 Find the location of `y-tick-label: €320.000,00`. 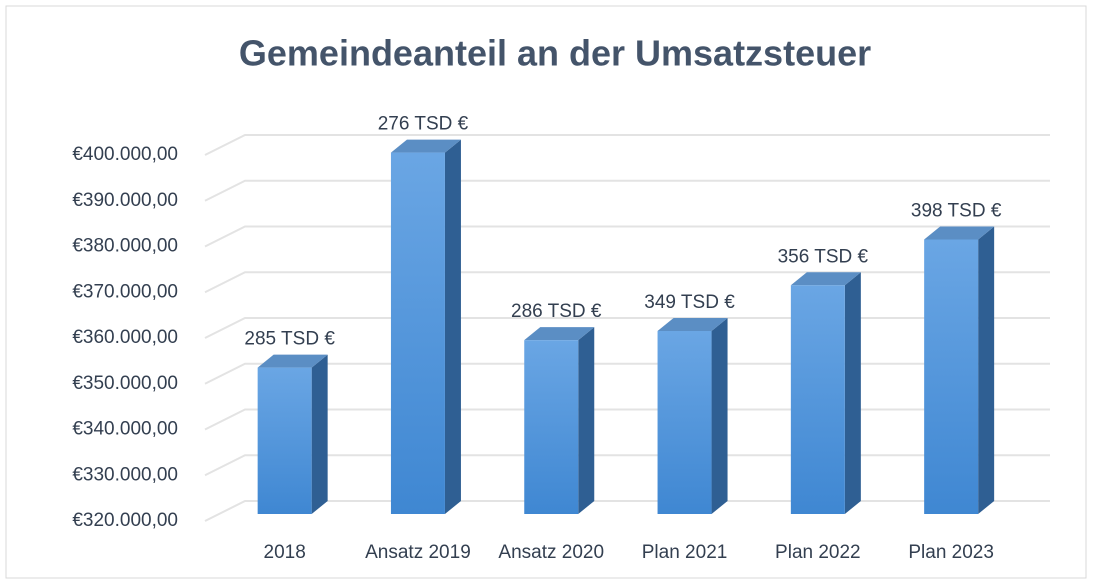

y-tick-label: €320.000,00 is located at coordinates (125, 520).